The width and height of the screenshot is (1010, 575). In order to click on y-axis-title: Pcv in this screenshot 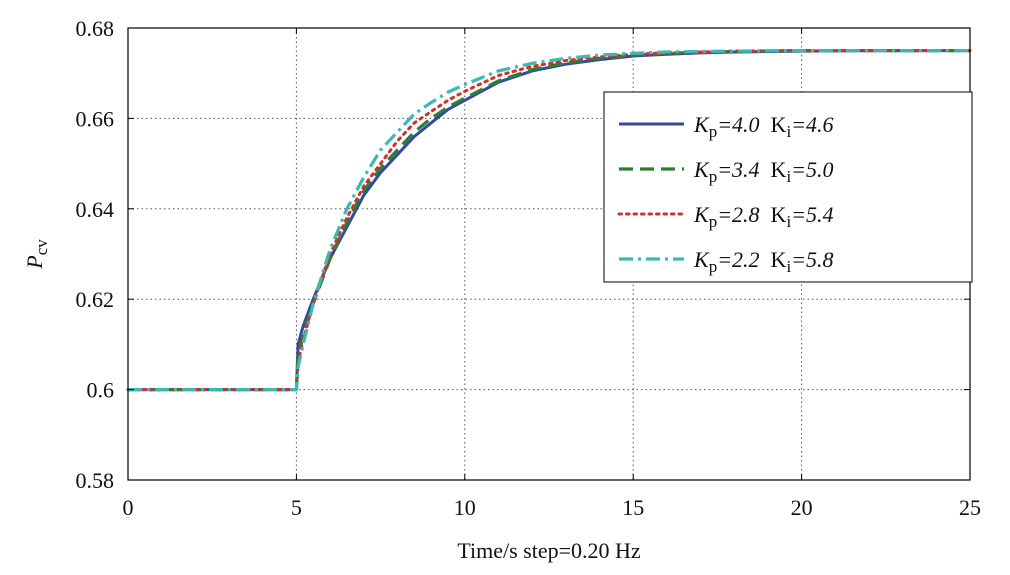, I will do `click(36, 254)`.